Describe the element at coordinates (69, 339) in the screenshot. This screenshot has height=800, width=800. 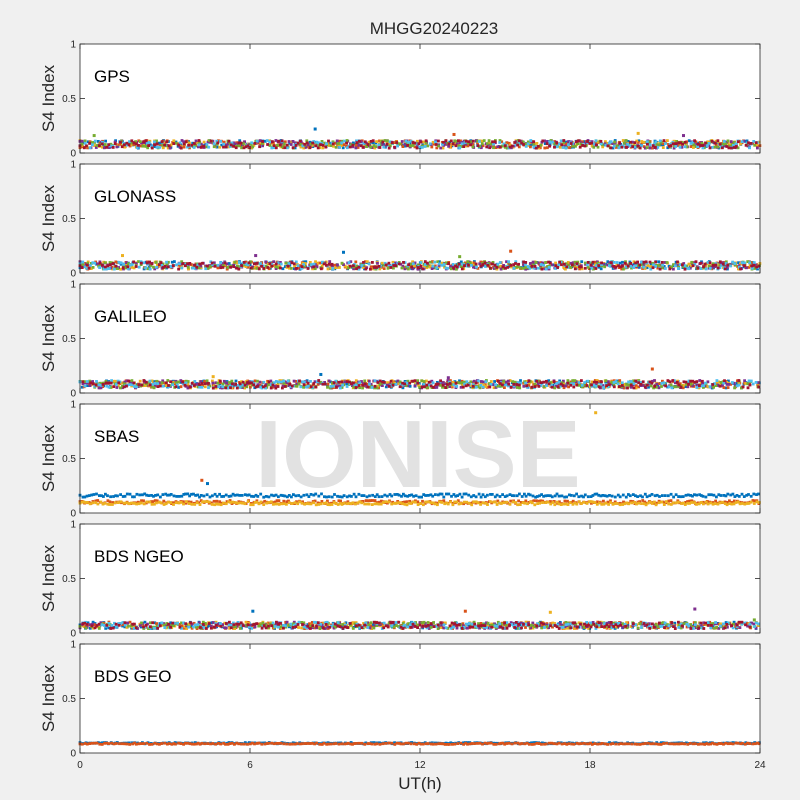
I see `y-tick-label: 0.5` at that location.